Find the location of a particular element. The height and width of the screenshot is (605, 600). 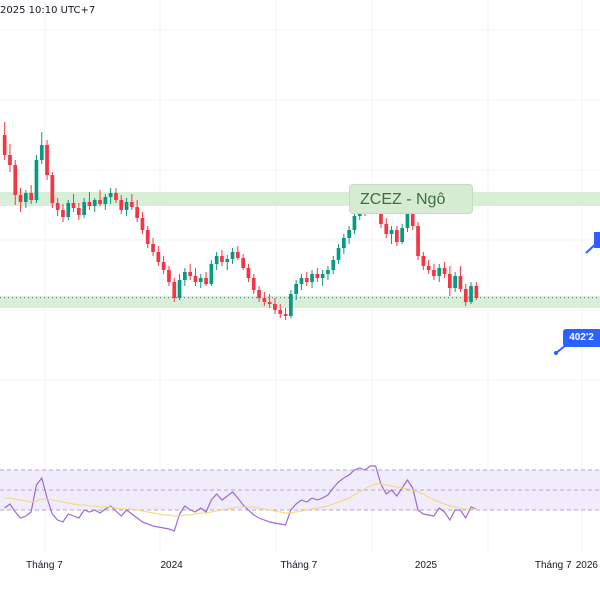

time-axis-label: 2024 is located at coordinates (171, 565).